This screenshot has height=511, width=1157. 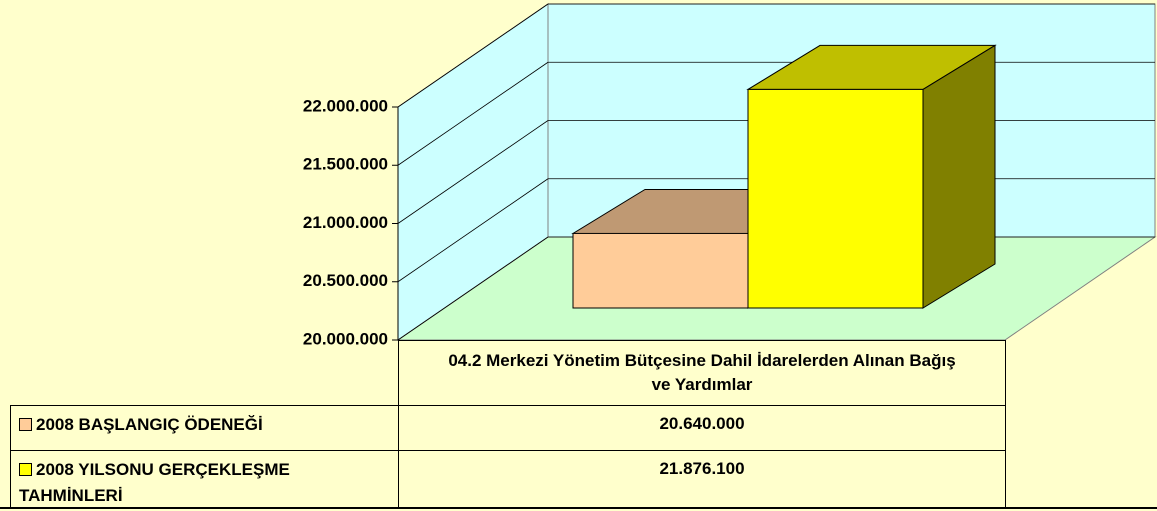 I want to click on bottom-rule, so click(x=578, y=508).